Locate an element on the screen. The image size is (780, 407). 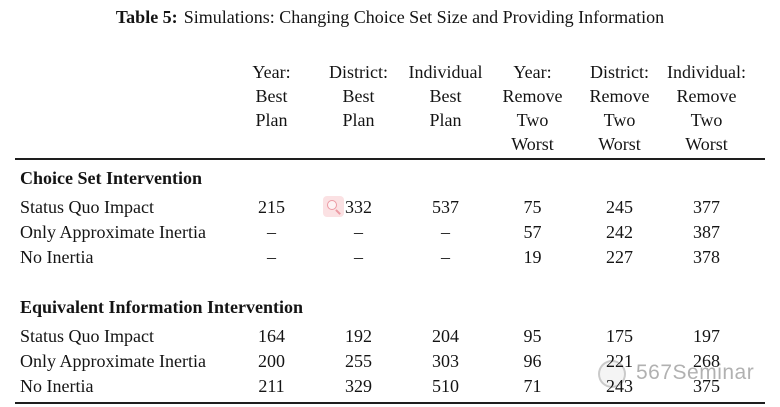
table-row-no-inertia-2: No Inertia 211 329 510 71 243 375 is located at coordinates (390, 389).